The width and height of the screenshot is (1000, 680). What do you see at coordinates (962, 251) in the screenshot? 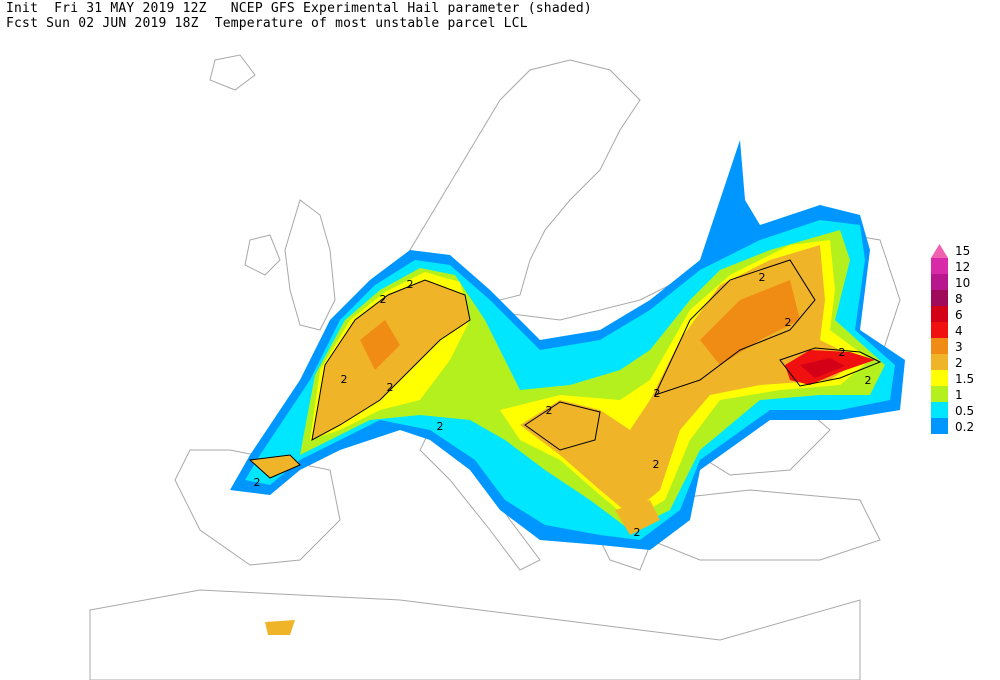
I see `legend-label: 15` at bounding box center [962, 251].